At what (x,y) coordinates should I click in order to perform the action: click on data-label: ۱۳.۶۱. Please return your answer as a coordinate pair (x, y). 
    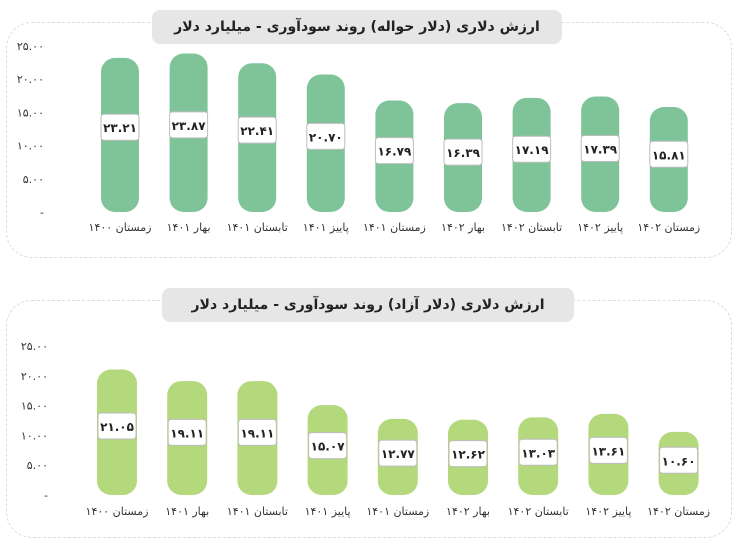
    Looking at the image, I should click on (608, 451).